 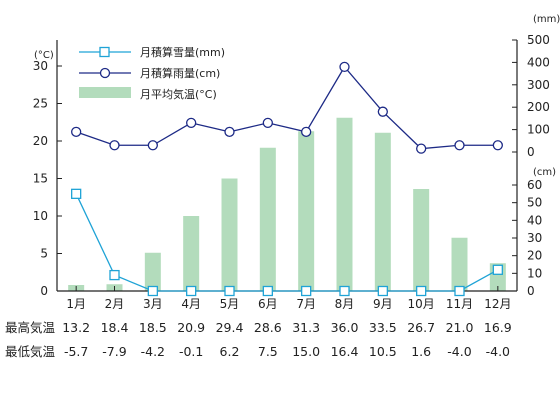 I want to click on left-tick-label: 20, so click(x=40, y=141).